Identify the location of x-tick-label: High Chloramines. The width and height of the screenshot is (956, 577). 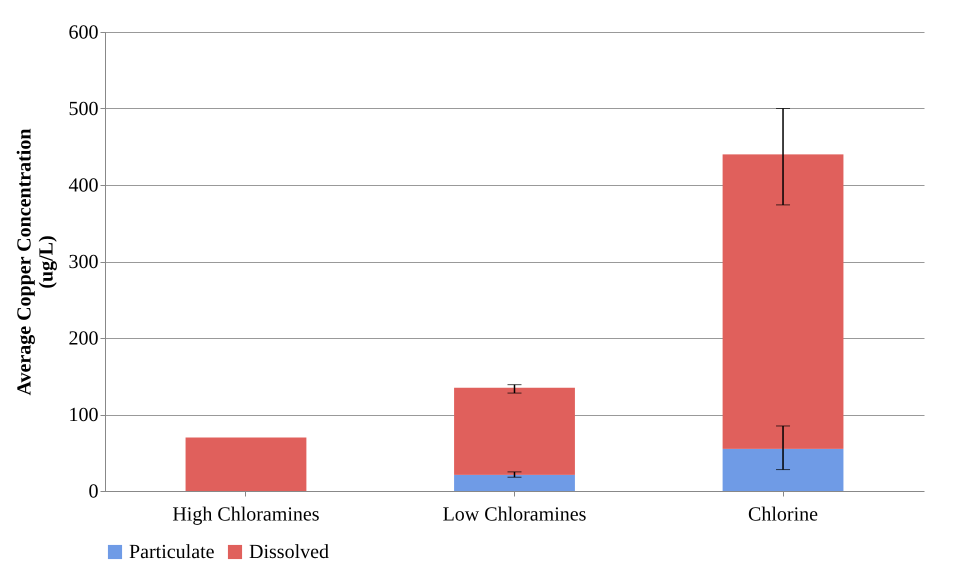
(246, 515).